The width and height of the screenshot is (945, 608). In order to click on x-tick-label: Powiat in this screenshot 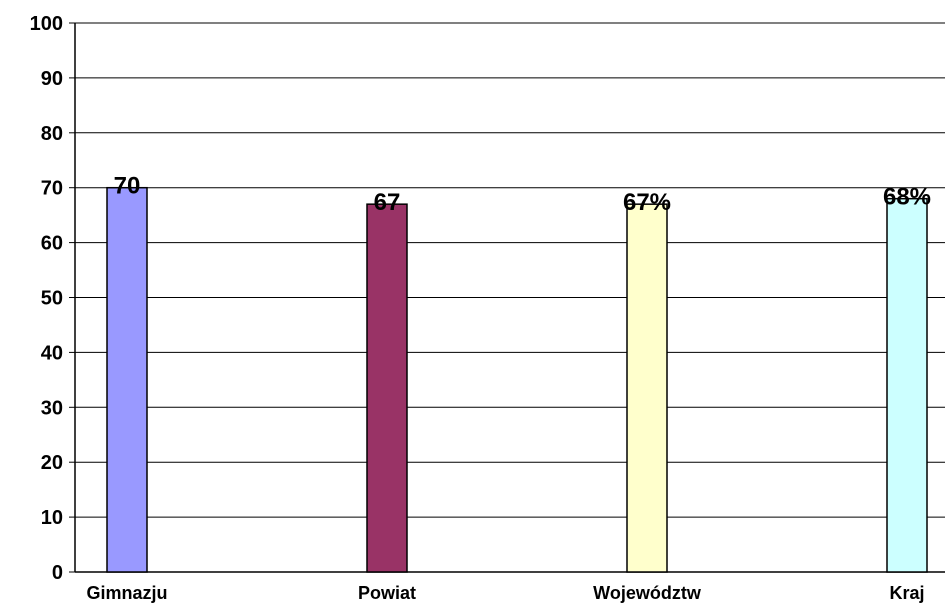, I will do `click(387, 593)`.